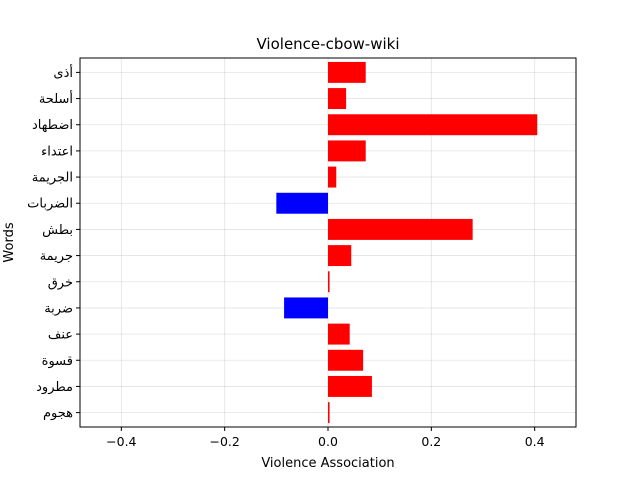 This screenshot has height=480, width=640. What do you see at coordinates (57, 230) in the screenshot?
I see `y-tick-label: بطش` at bounding box center [57, 230].